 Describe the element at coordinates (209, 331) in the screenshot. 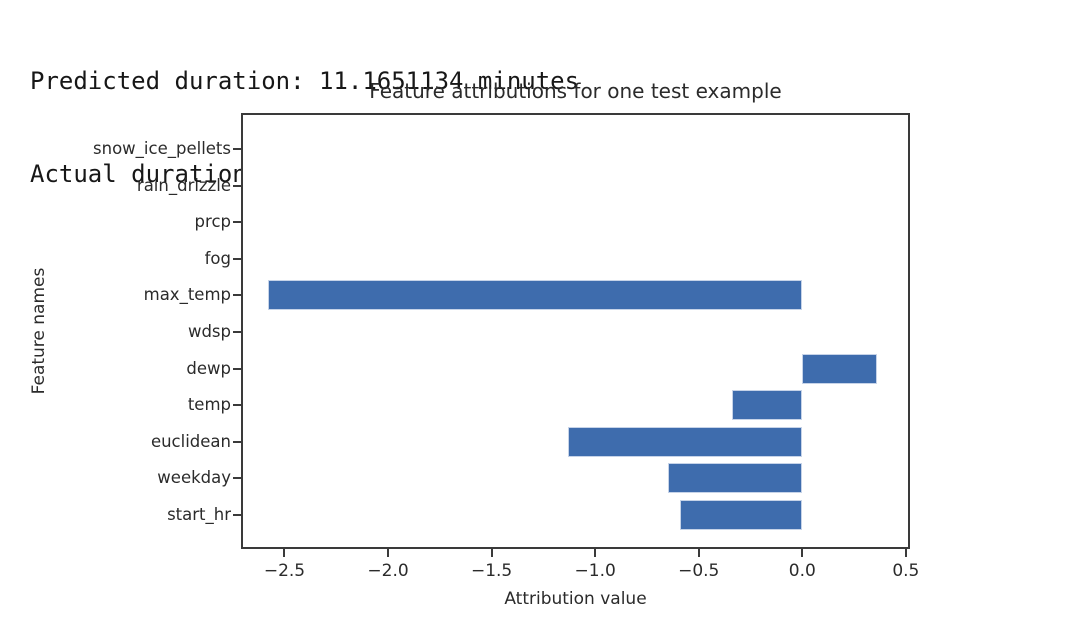

I see `y-tick-label-wdsp: wdsp` at that location.